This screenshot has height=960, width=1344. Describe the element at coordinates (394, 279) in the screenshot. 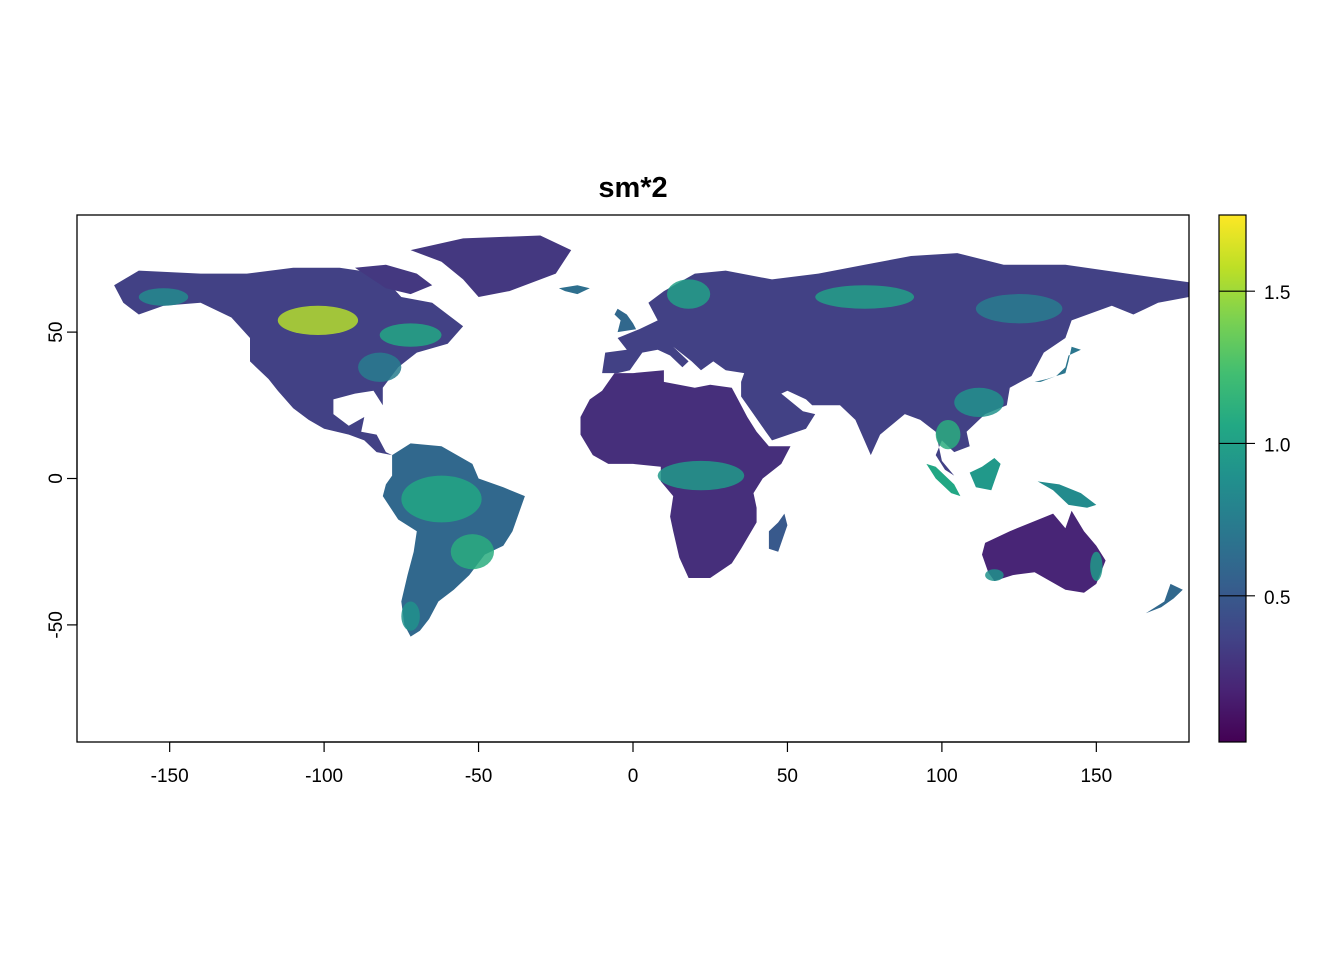

I see `region-baffin-island` at that location.